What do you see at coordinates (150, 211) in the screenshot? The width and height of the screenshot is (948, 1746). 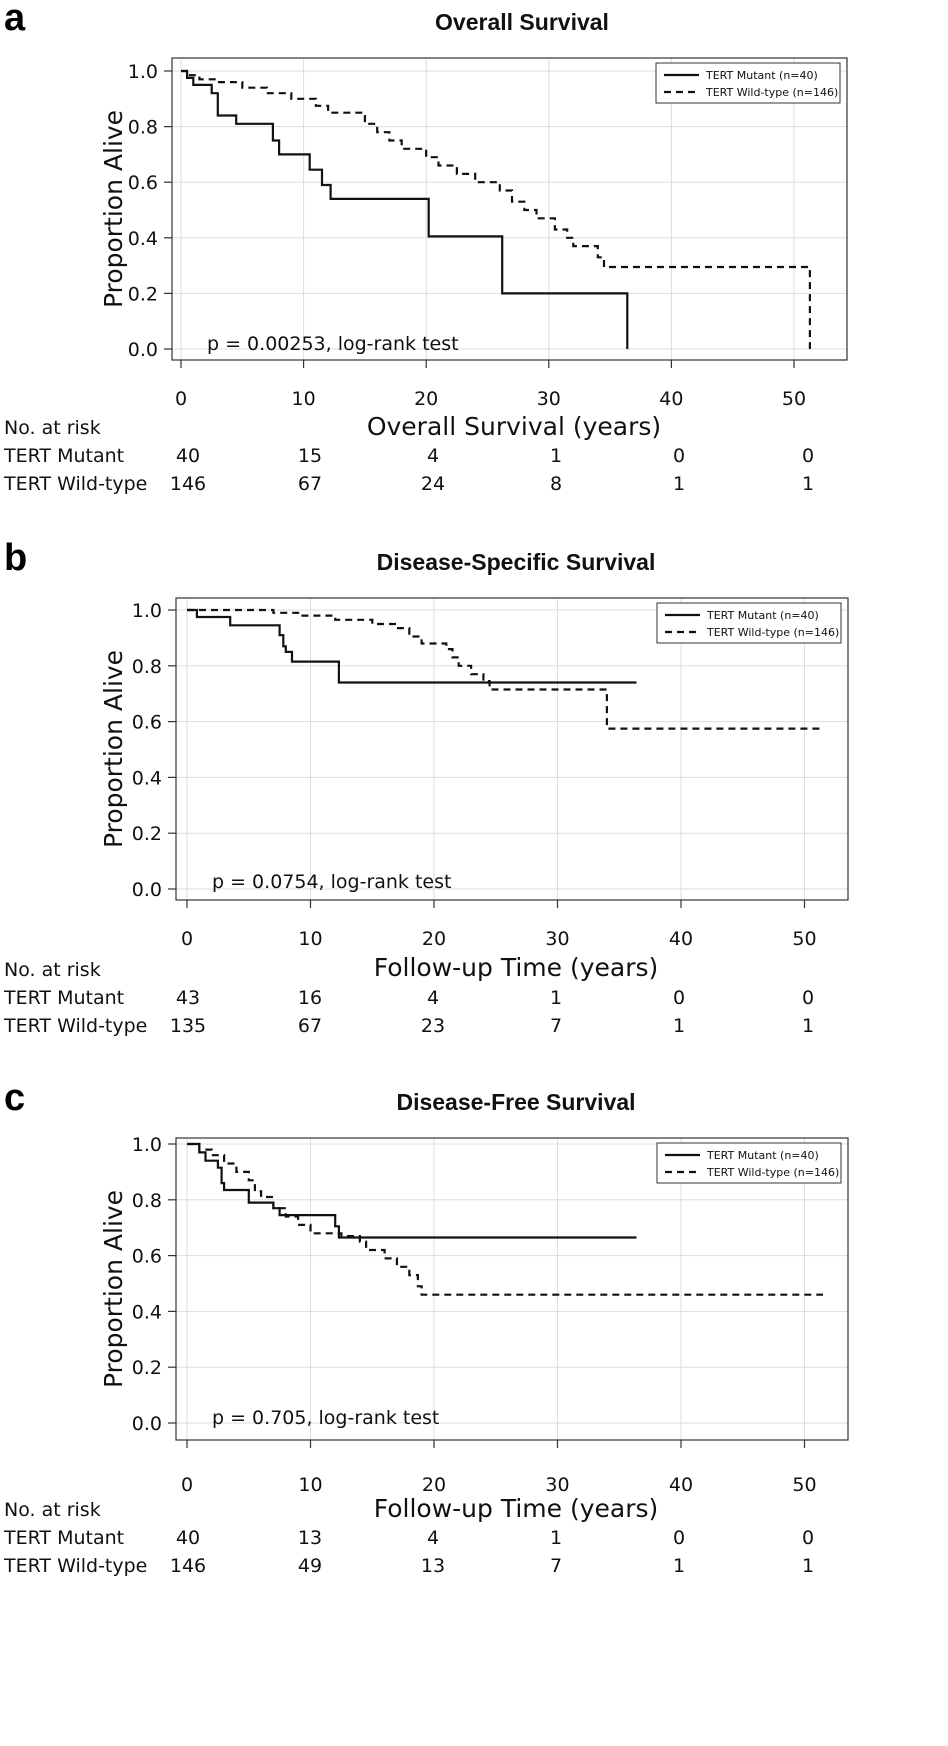 I see `y-axis-a: 0.0 0.2 0.4 0.6 0.8 1.0` at bounding box center [150, 211].